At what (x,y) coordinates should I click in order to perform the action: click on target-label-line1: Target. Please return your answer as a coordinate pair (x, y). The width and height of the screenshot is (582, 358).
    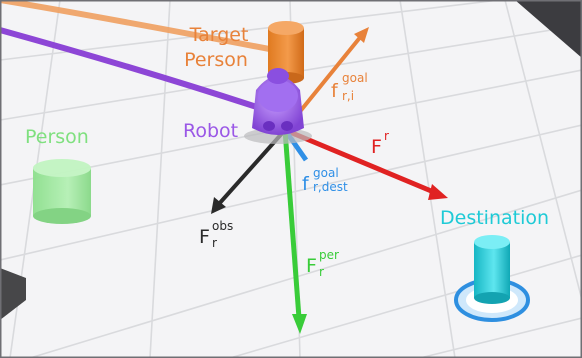
    Looking at the image, I should click on (219, 35).